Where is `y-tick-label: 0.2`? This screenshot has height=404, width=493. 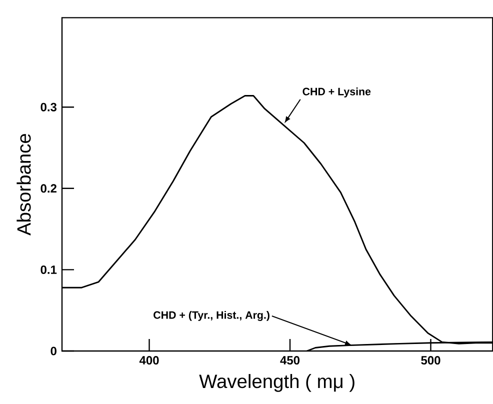
y-tick-label: 0.2 is located at coordinates (48, 188).